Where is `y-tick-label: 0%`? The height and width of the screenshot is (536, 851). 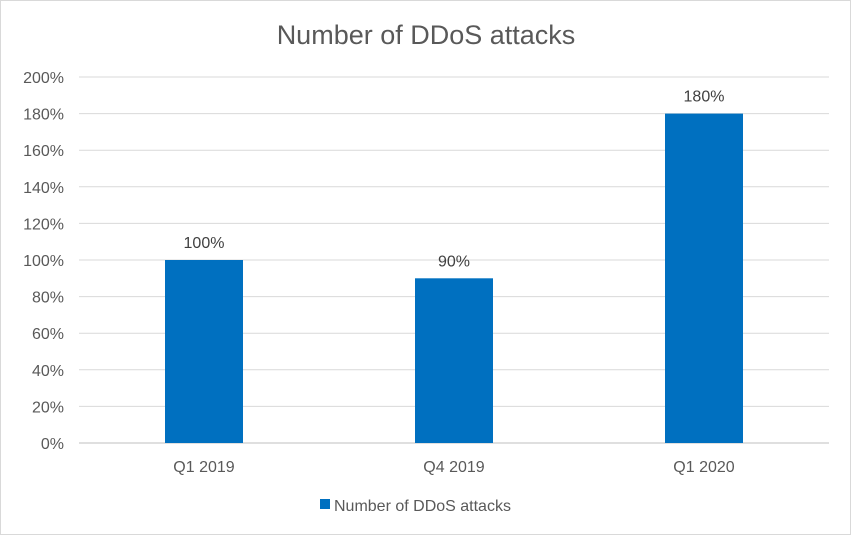
y-tick-label: 0% is located at coordinates (52, 444).